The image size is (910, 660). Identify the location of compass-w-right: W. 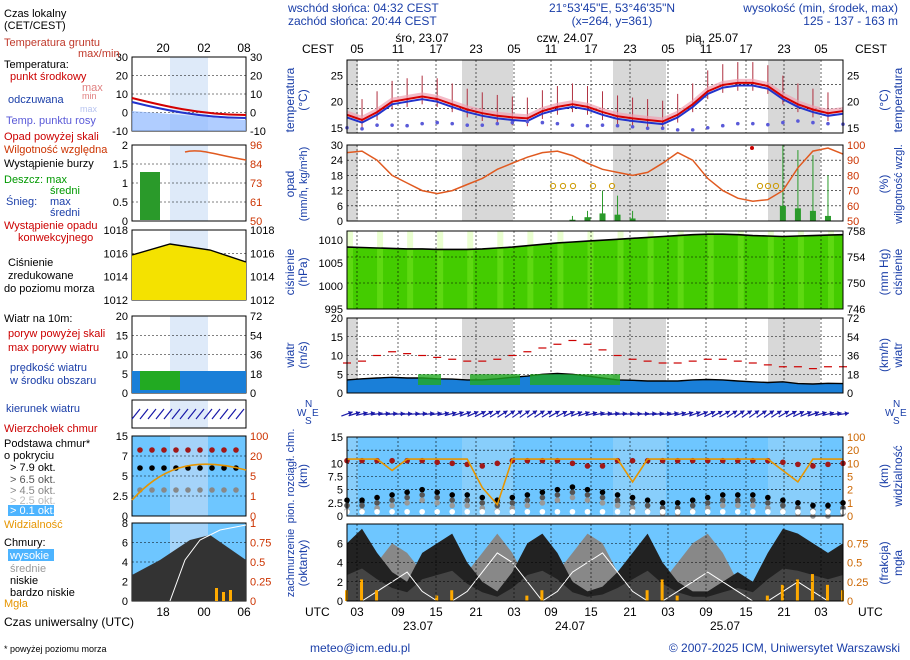
(890, 413).